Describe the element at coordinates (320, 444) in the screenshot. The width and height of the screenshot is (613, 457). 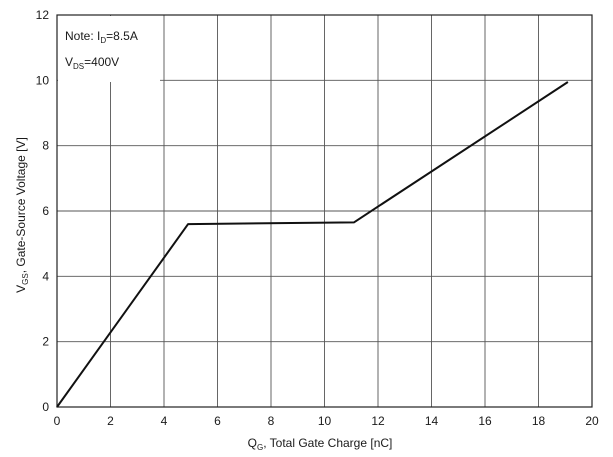
I see `x-axis-title: QG, Total Gate Charge [nC]` at that location.